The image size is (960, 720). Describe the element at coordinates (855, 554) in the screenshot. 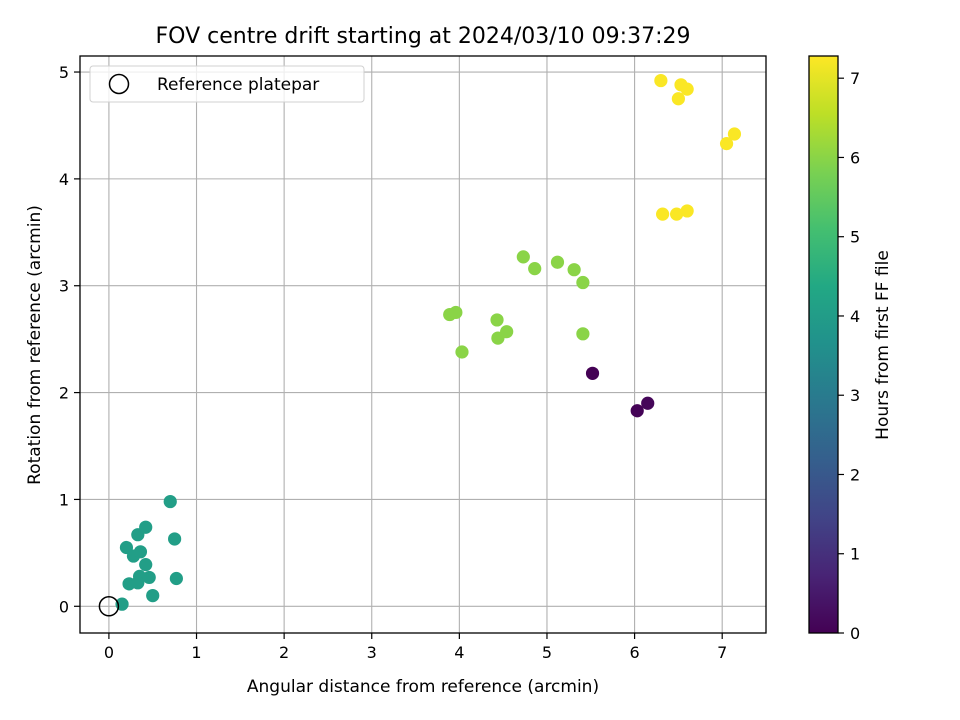

I see `colorbar-tick-label: 1` at that location.